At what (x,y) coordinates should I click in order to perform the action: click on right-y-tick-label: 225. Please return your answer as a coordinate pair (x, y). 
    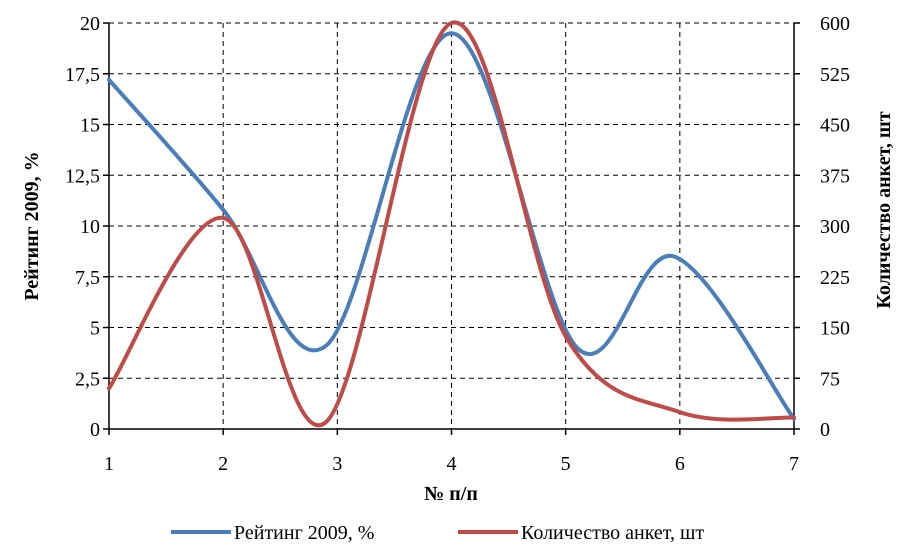
    Looking at the image, I should click on (835, 278).